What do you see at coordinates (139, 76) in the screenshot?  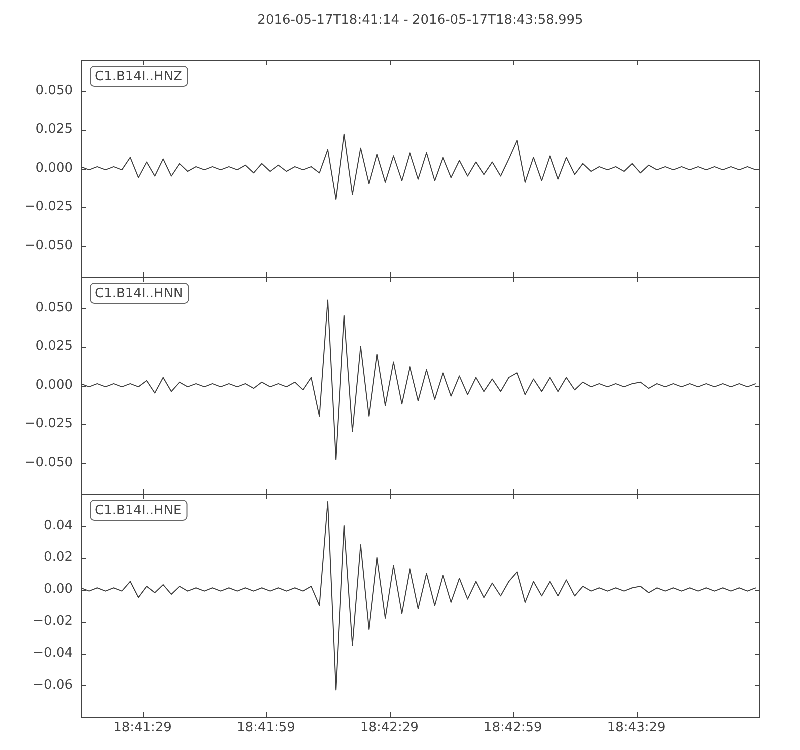 I see `annotation: C1.B14I..HNZ` at bounding box center [139, 76].